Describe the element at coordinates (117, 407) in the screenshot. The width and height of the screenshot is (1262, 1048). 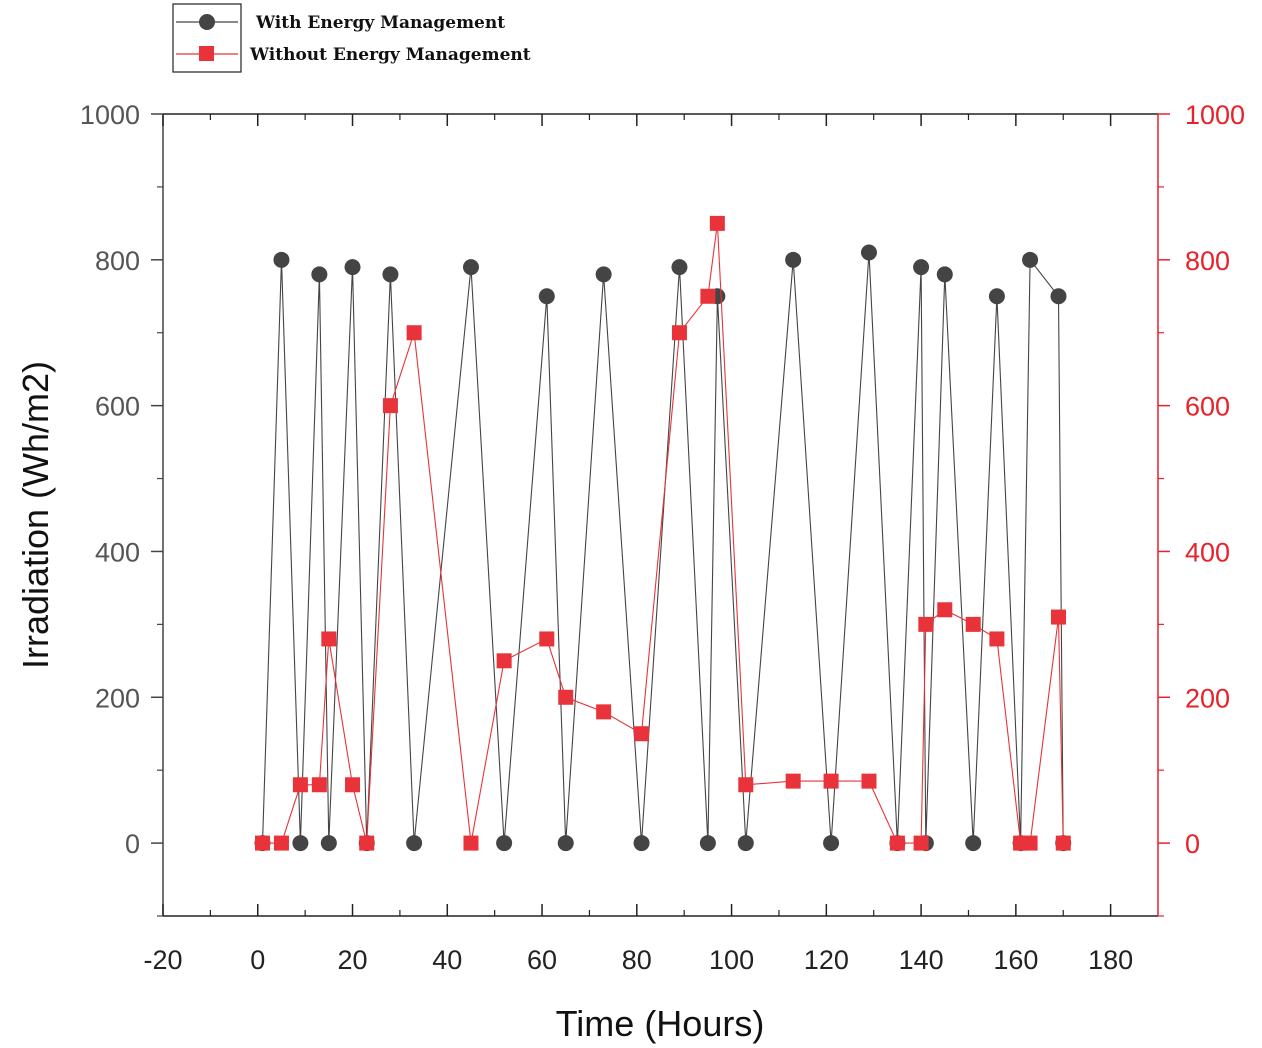
I see `y-tick-label-left: 600` at that location.